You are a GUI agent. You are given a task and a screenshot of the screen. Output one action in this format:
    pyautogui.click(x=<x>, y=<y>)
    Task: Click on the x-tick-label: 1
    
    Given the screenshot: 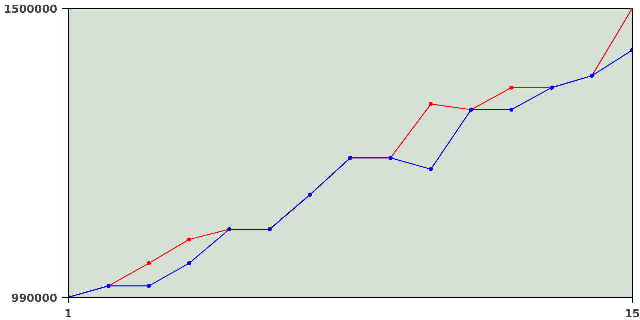 What is the action you would take?
    pyautogui.click(x=68, y=314)
    